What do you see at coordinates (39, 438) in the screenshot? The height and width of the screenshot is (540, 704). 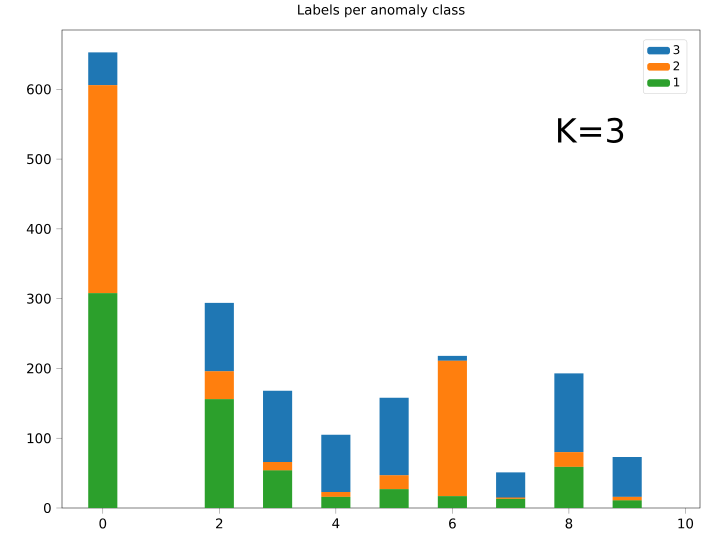 I see `y-tick-label: 100` at bounding box center [39, 438].